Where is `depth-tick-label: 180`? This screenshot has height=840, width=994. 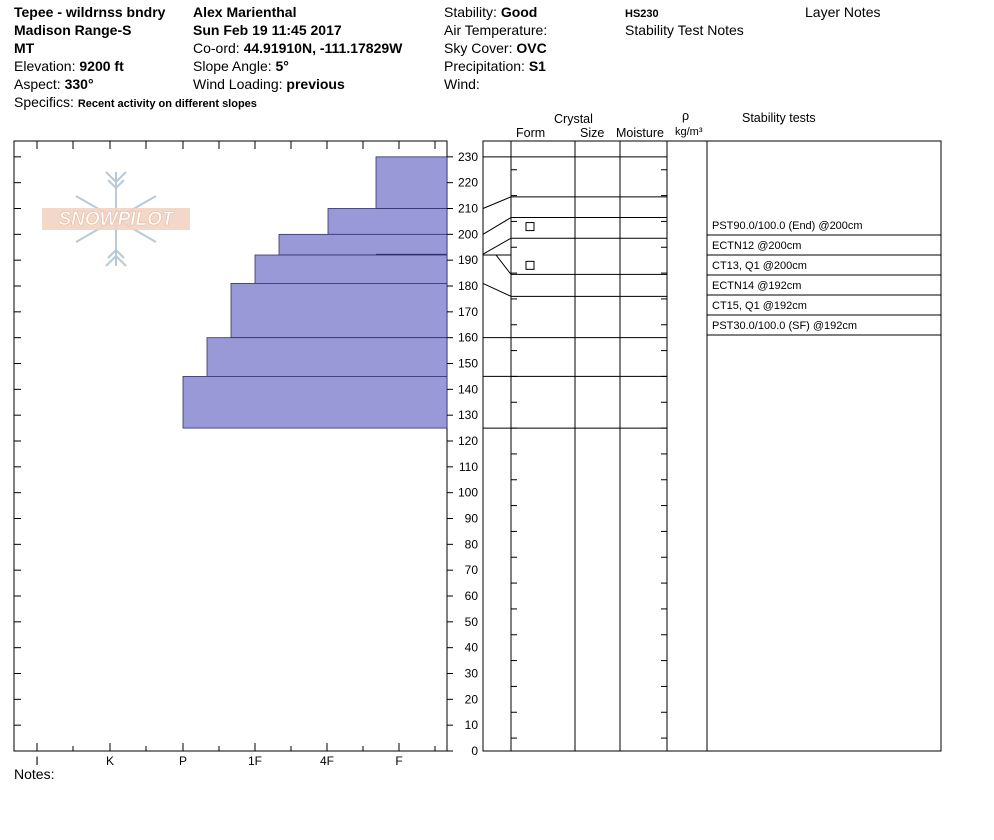
depth-tick-label: 180 is located at coordinates (468, 286).